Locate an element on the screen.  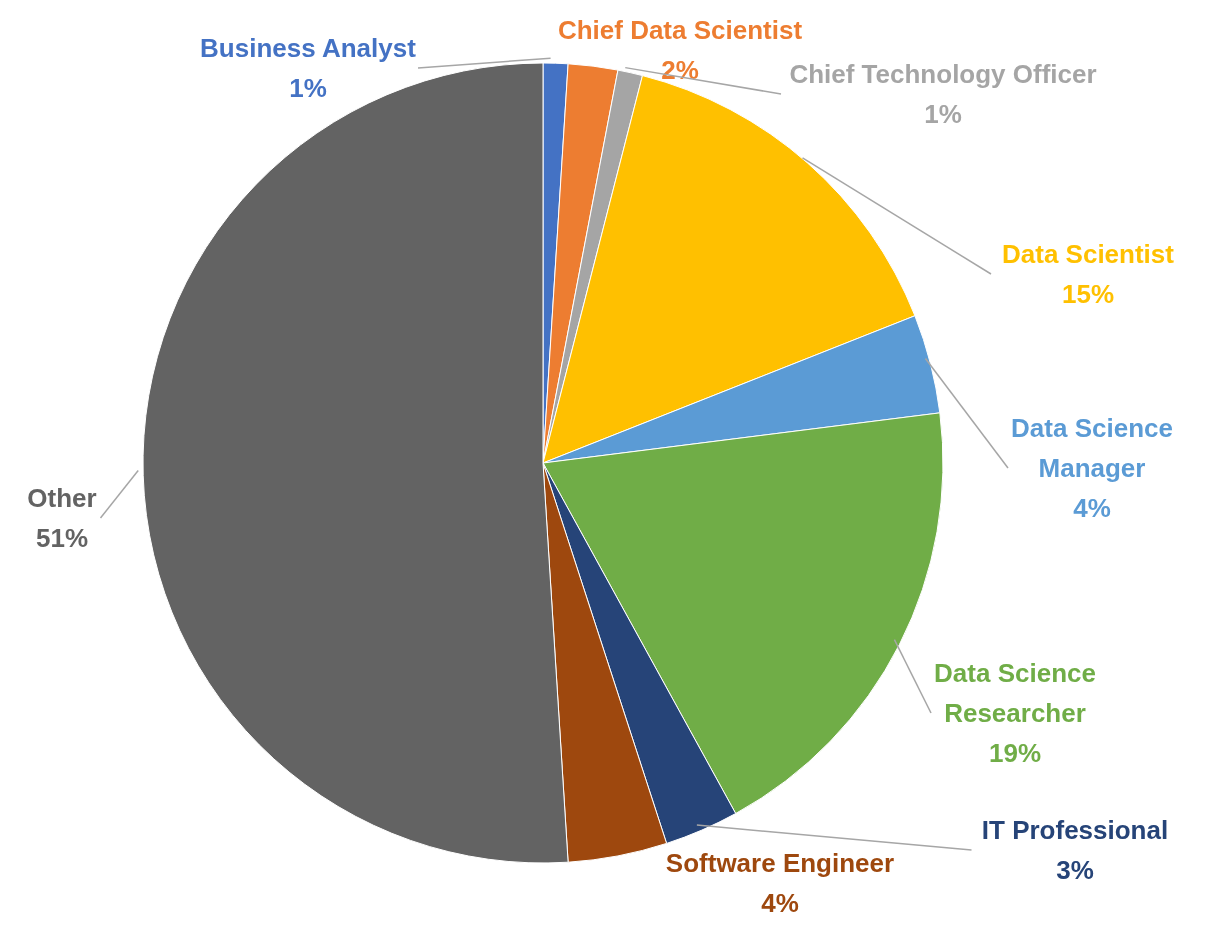
slice-label: Chief Technology Officer is located at coordinates (943, 74).